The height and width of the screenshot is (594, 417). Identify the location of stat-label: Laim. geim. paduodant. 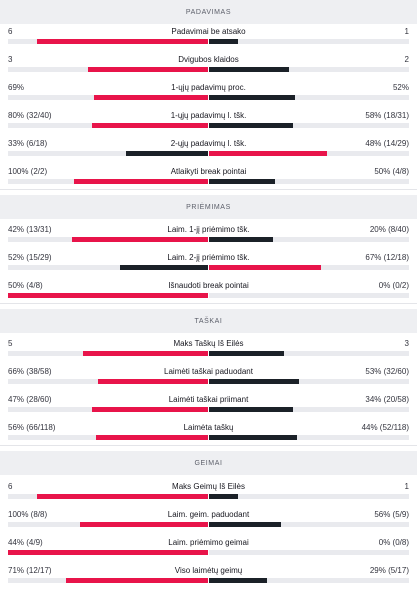
(208, 514).